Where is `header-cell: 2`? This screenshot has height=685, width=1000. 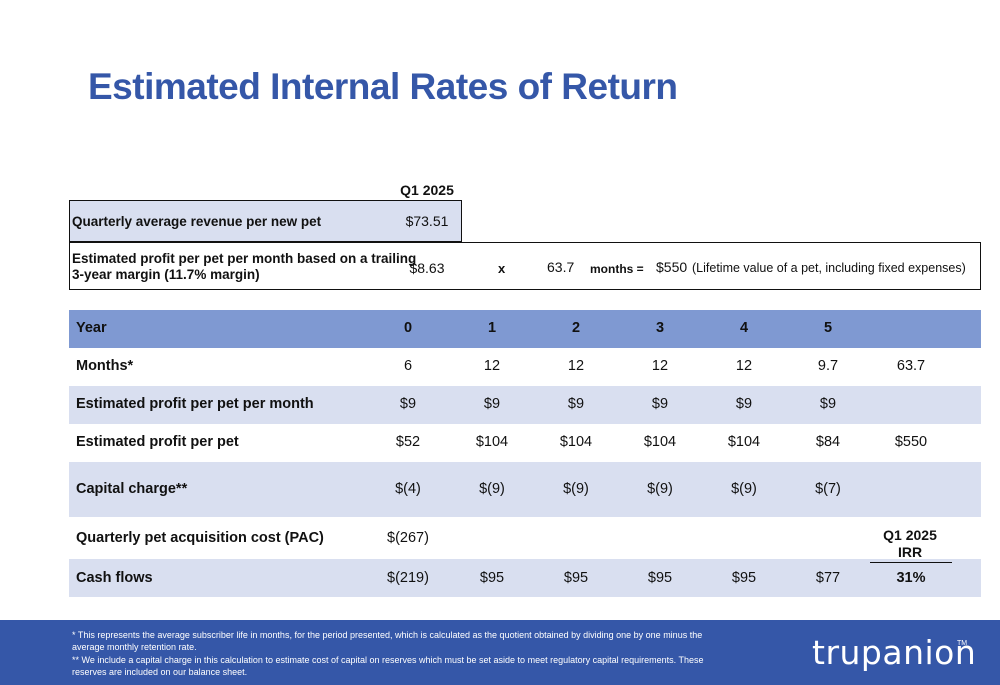 header-cell: 2 is located at coordinates (576, 328).